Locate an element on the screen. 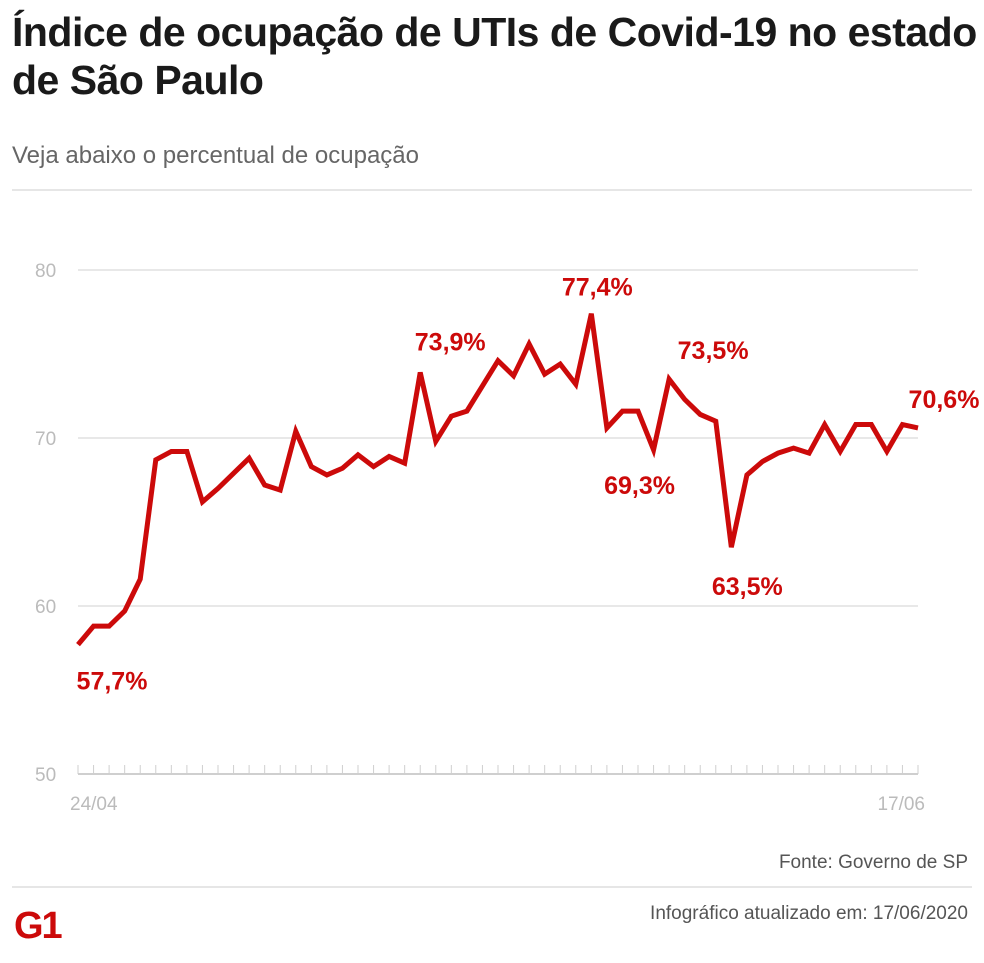 The height and width of the screenshot is (963, 984). svg-text: G1 is located at coordinates (38, 924).